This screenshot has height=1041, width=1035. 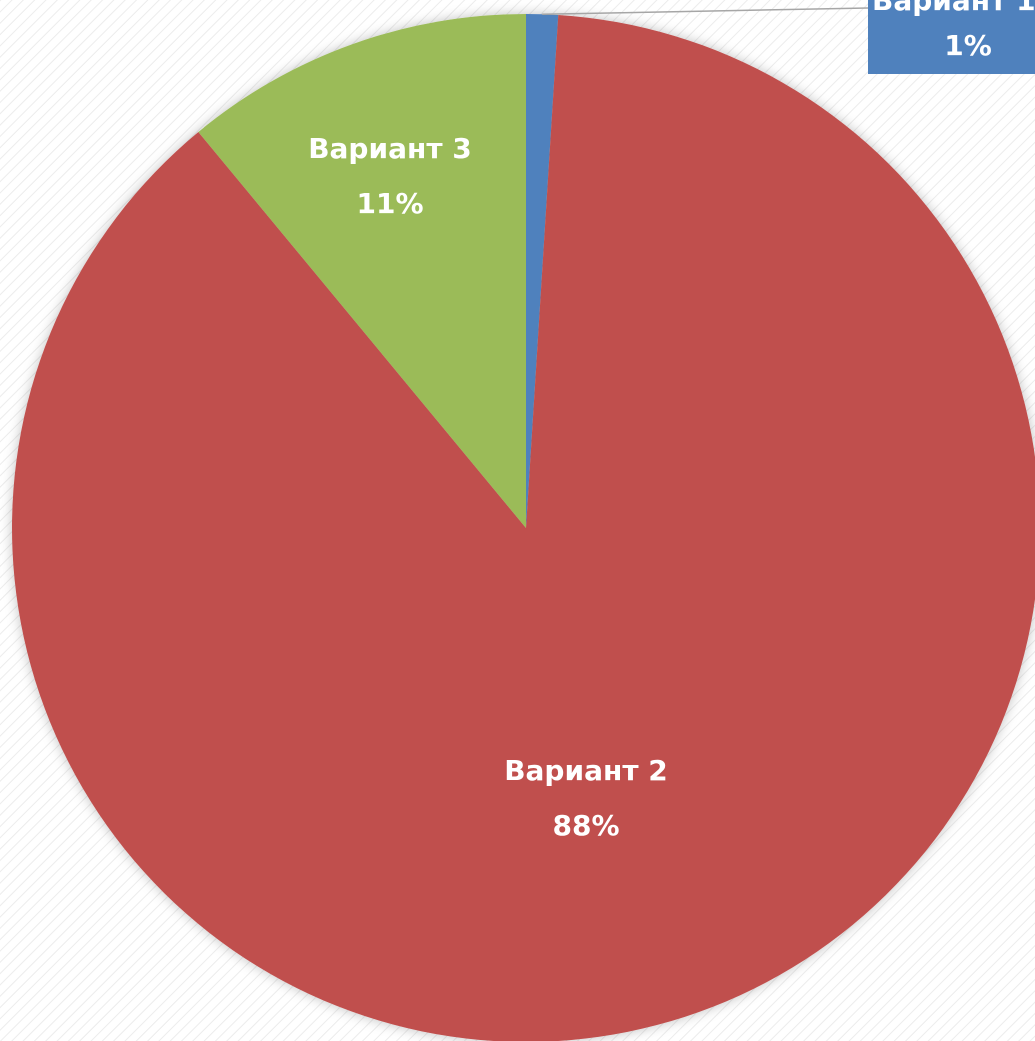 What do you see at coordinates (953, 8) in the screenshot?
I see `slice-label: Вариант 1` at bounding box center [953, 8].